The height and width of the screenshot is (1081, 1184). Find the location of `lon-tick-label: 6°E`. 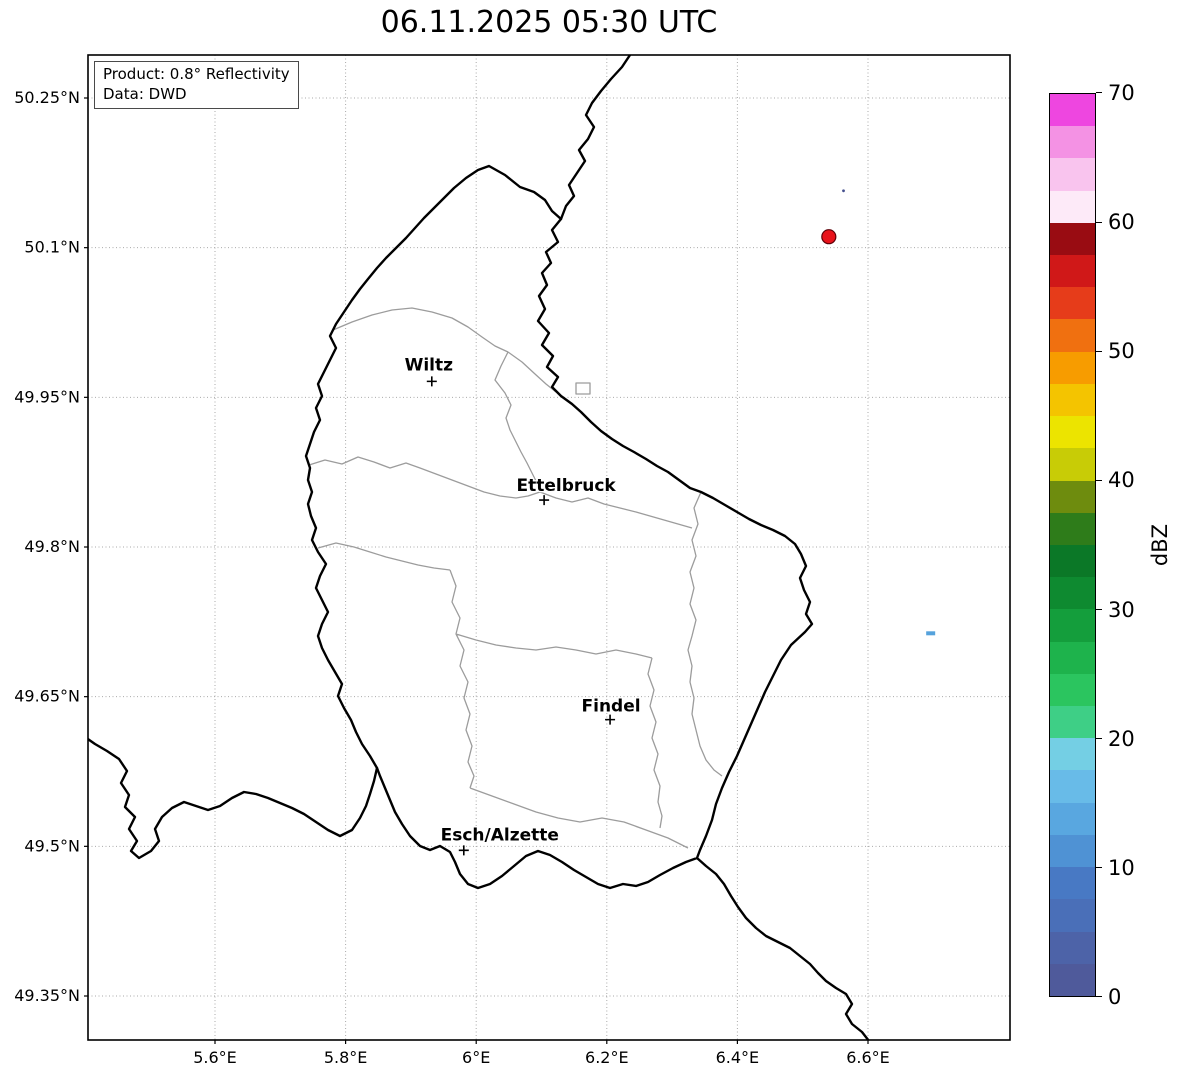

lon-tick-label: 6°E is located at coordinates (476, 1057).